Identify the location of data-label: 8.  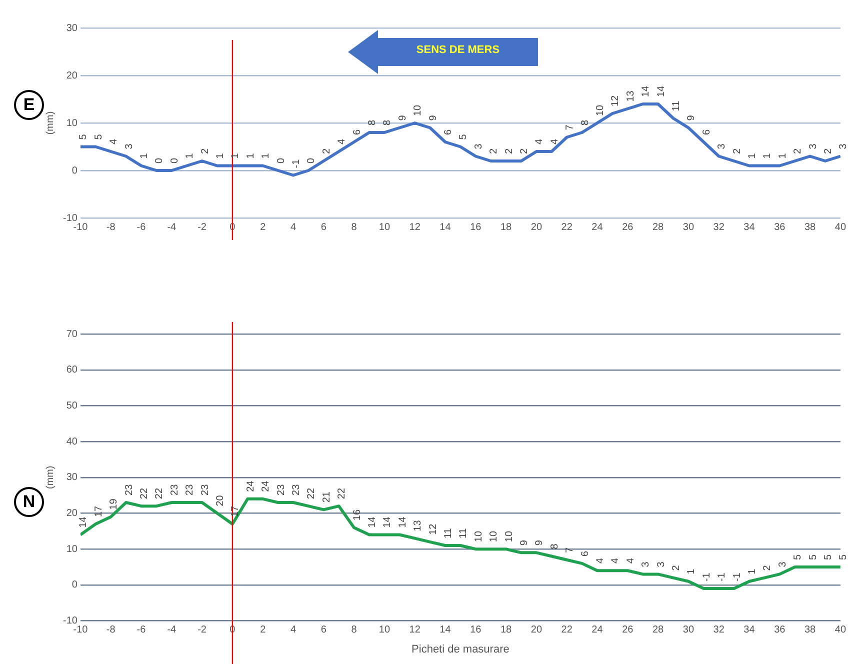
(388, 123).